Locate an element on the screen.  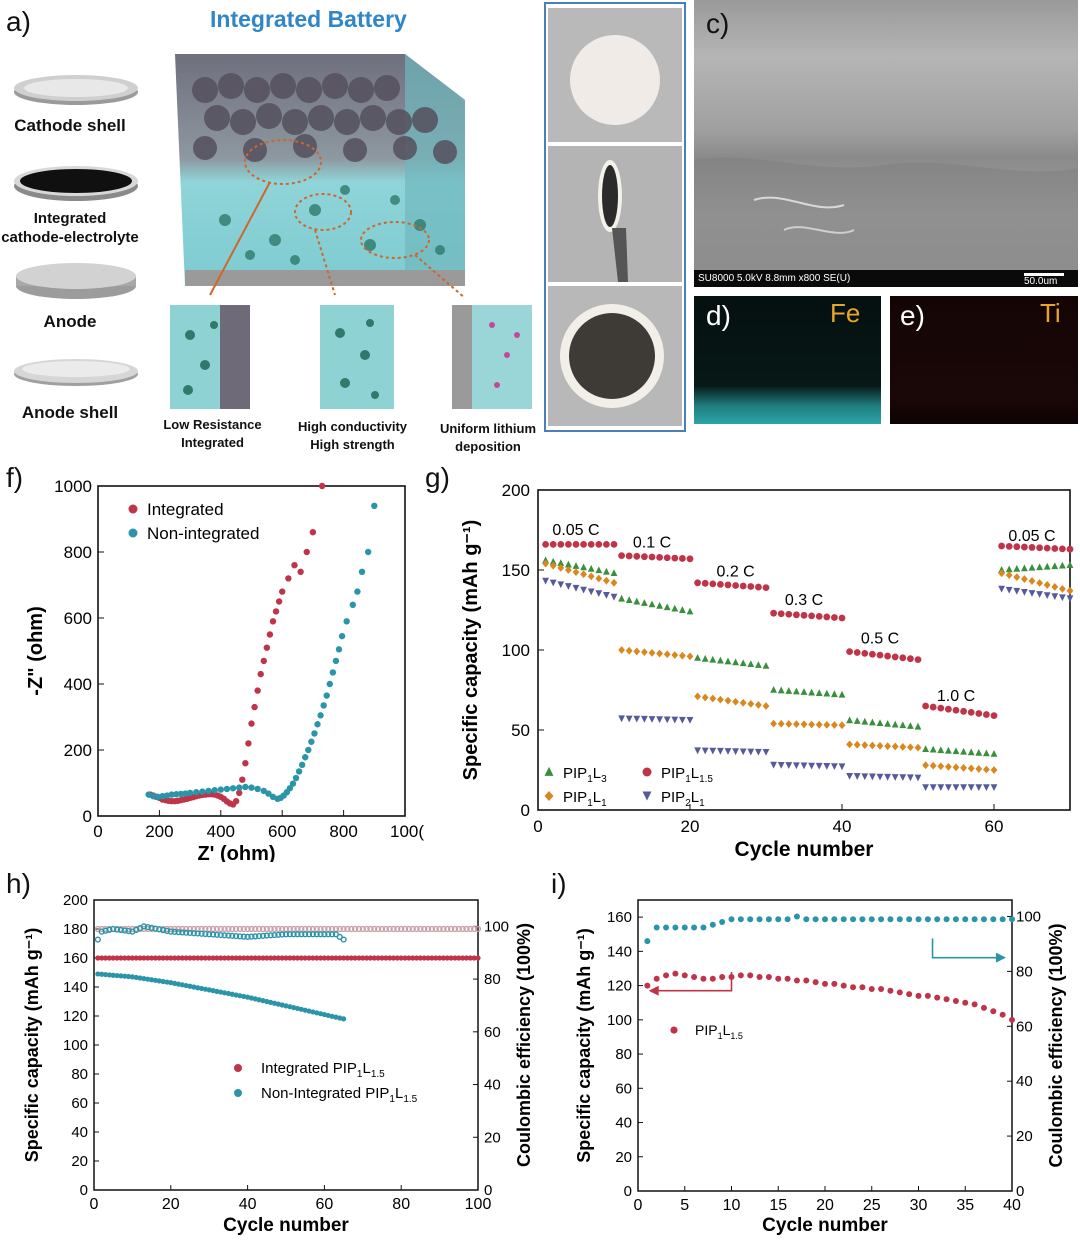
arrow-head-right is located at coordinates (1000, 957).